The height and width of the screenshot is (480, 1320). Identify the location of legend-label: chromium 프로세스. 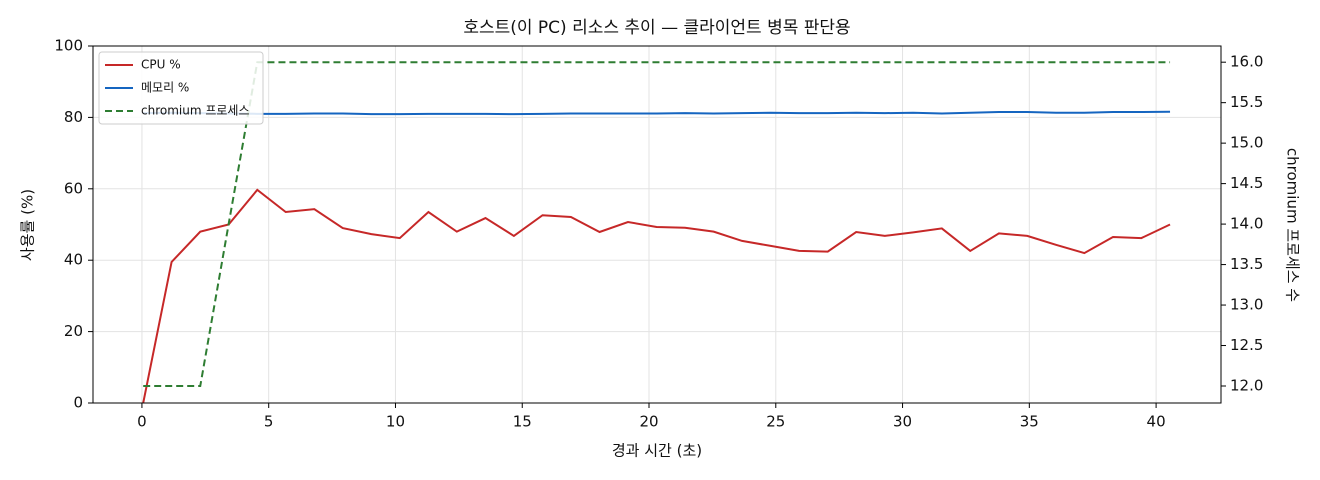
(195, 111).